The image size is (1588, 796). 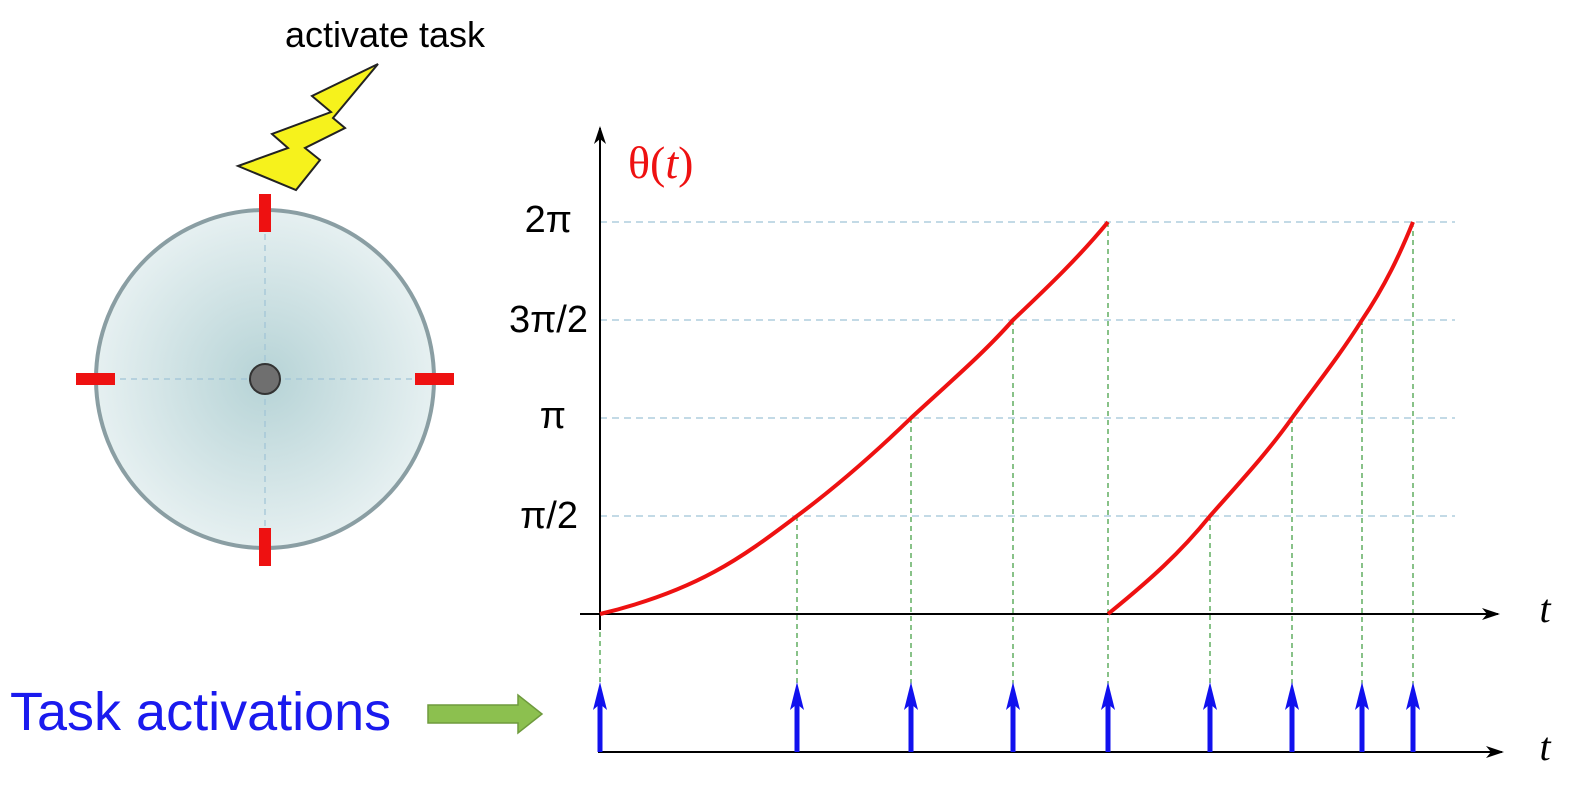 I want to click on tick-mark-right, so click(x=434, y=379).